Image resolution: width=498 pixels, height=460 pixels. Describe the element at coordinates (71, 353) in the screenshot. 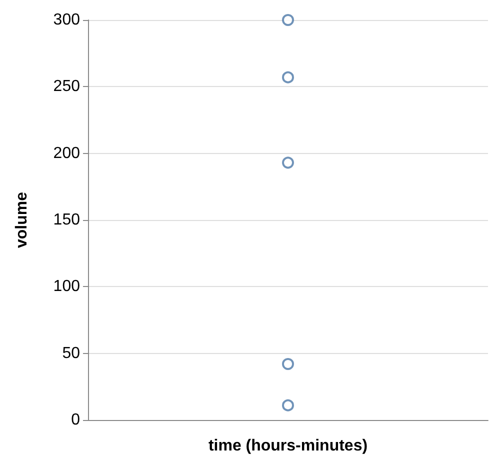

I see `y-tick-label: 50` at that location.